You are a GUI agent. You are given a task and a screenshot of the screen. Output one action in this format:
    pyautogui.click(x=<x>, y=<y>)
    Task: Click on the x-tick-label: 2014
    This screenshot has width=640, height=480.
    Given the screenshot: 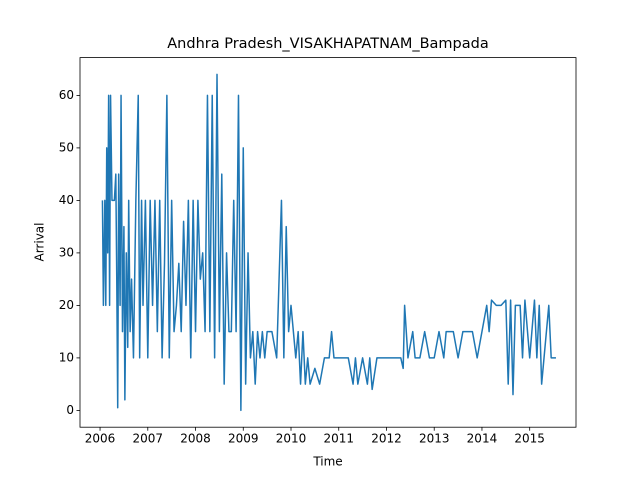 What is the action you would take?
    pyautogui.click(x=482, y=439)
    